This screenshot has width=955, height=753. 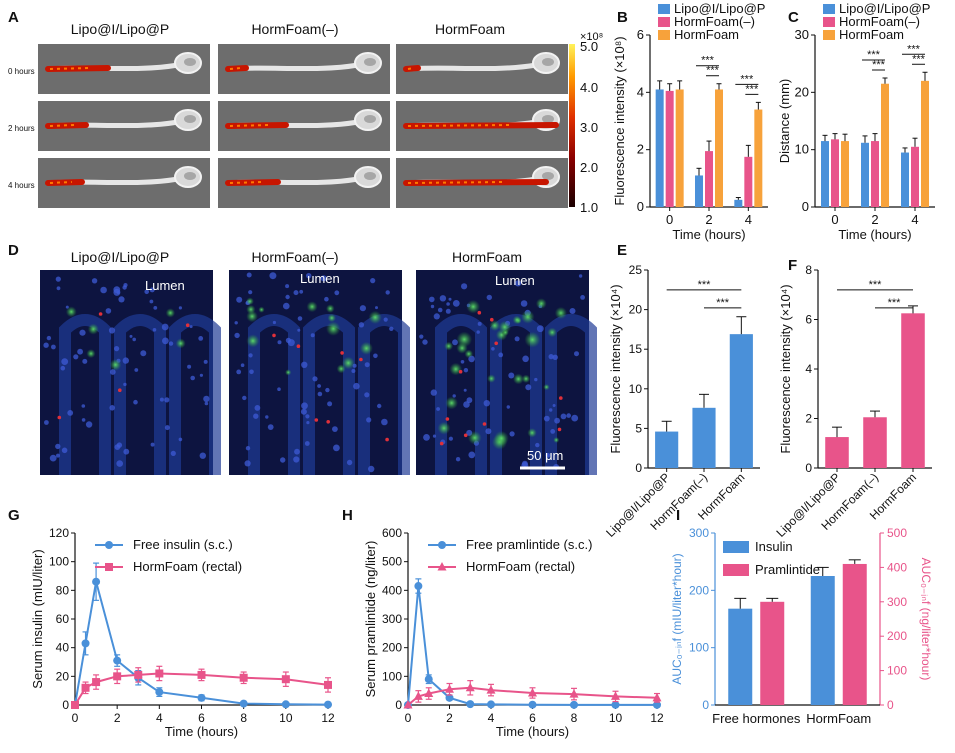 I want to click on cecum-detail, so click(x=190, y=119).